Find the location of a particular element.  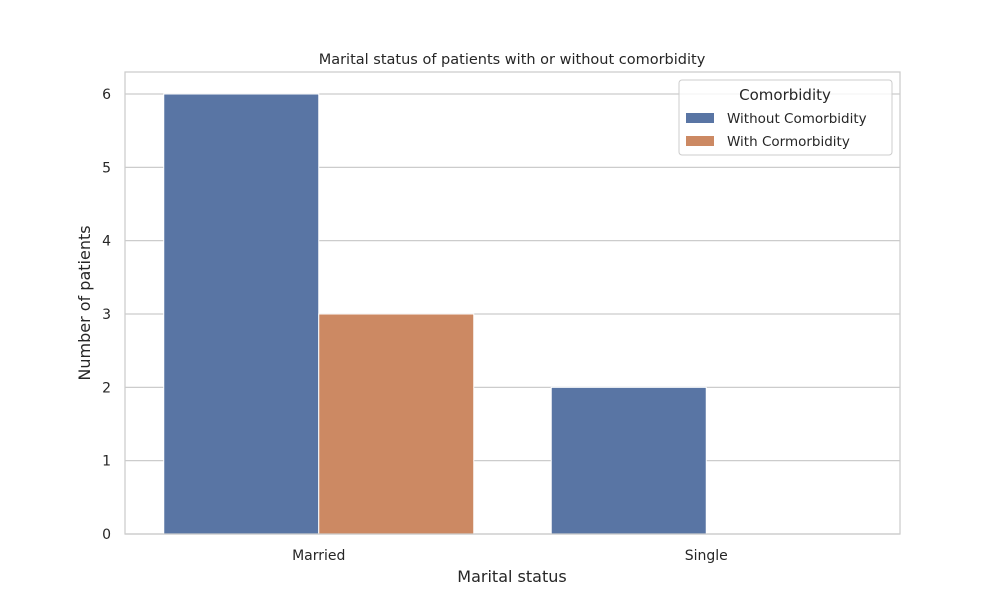

y-tick-label: 3 is located at coordinates (106, 315).